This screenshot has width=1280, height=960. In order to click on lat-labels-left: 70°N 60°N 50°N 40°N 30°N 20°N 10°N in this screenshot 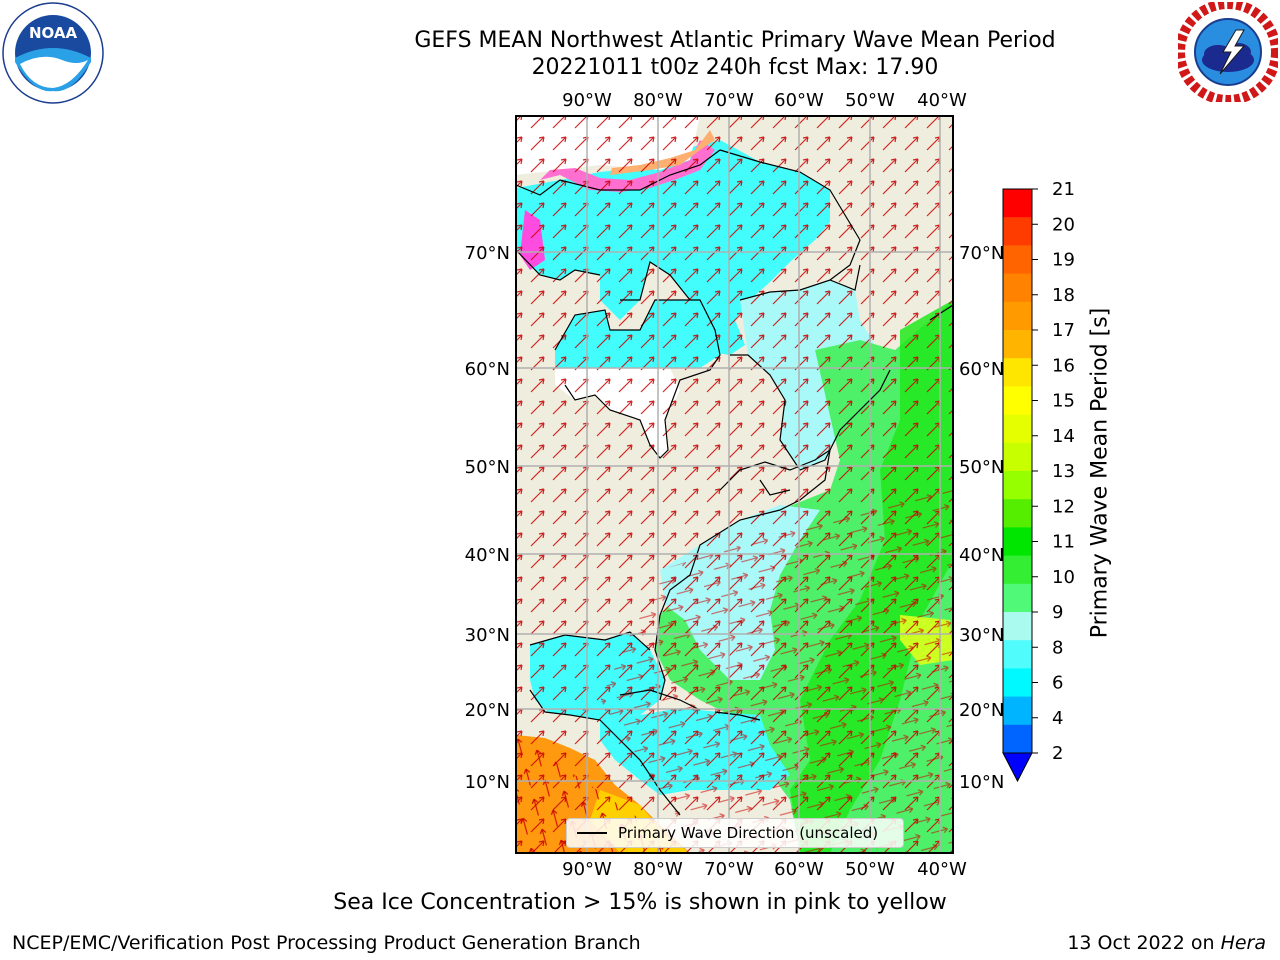, I will do `click(487, 518)`.